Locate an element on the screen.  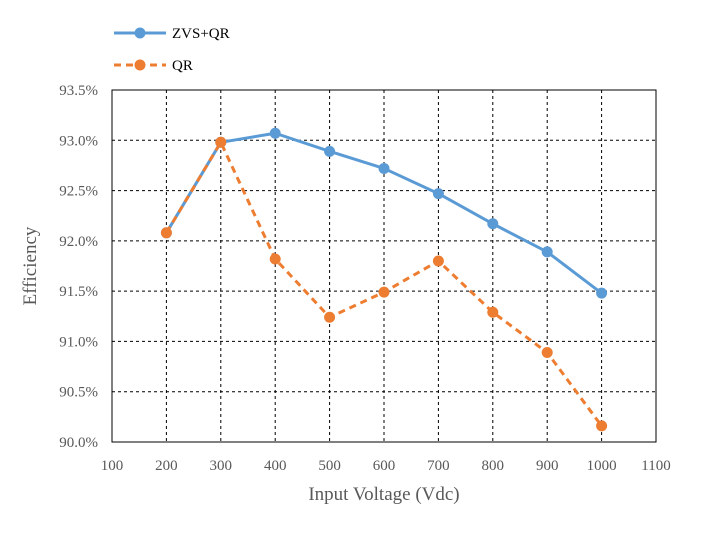
x-tick-label: 1100 is located at coordinates (655, 466).